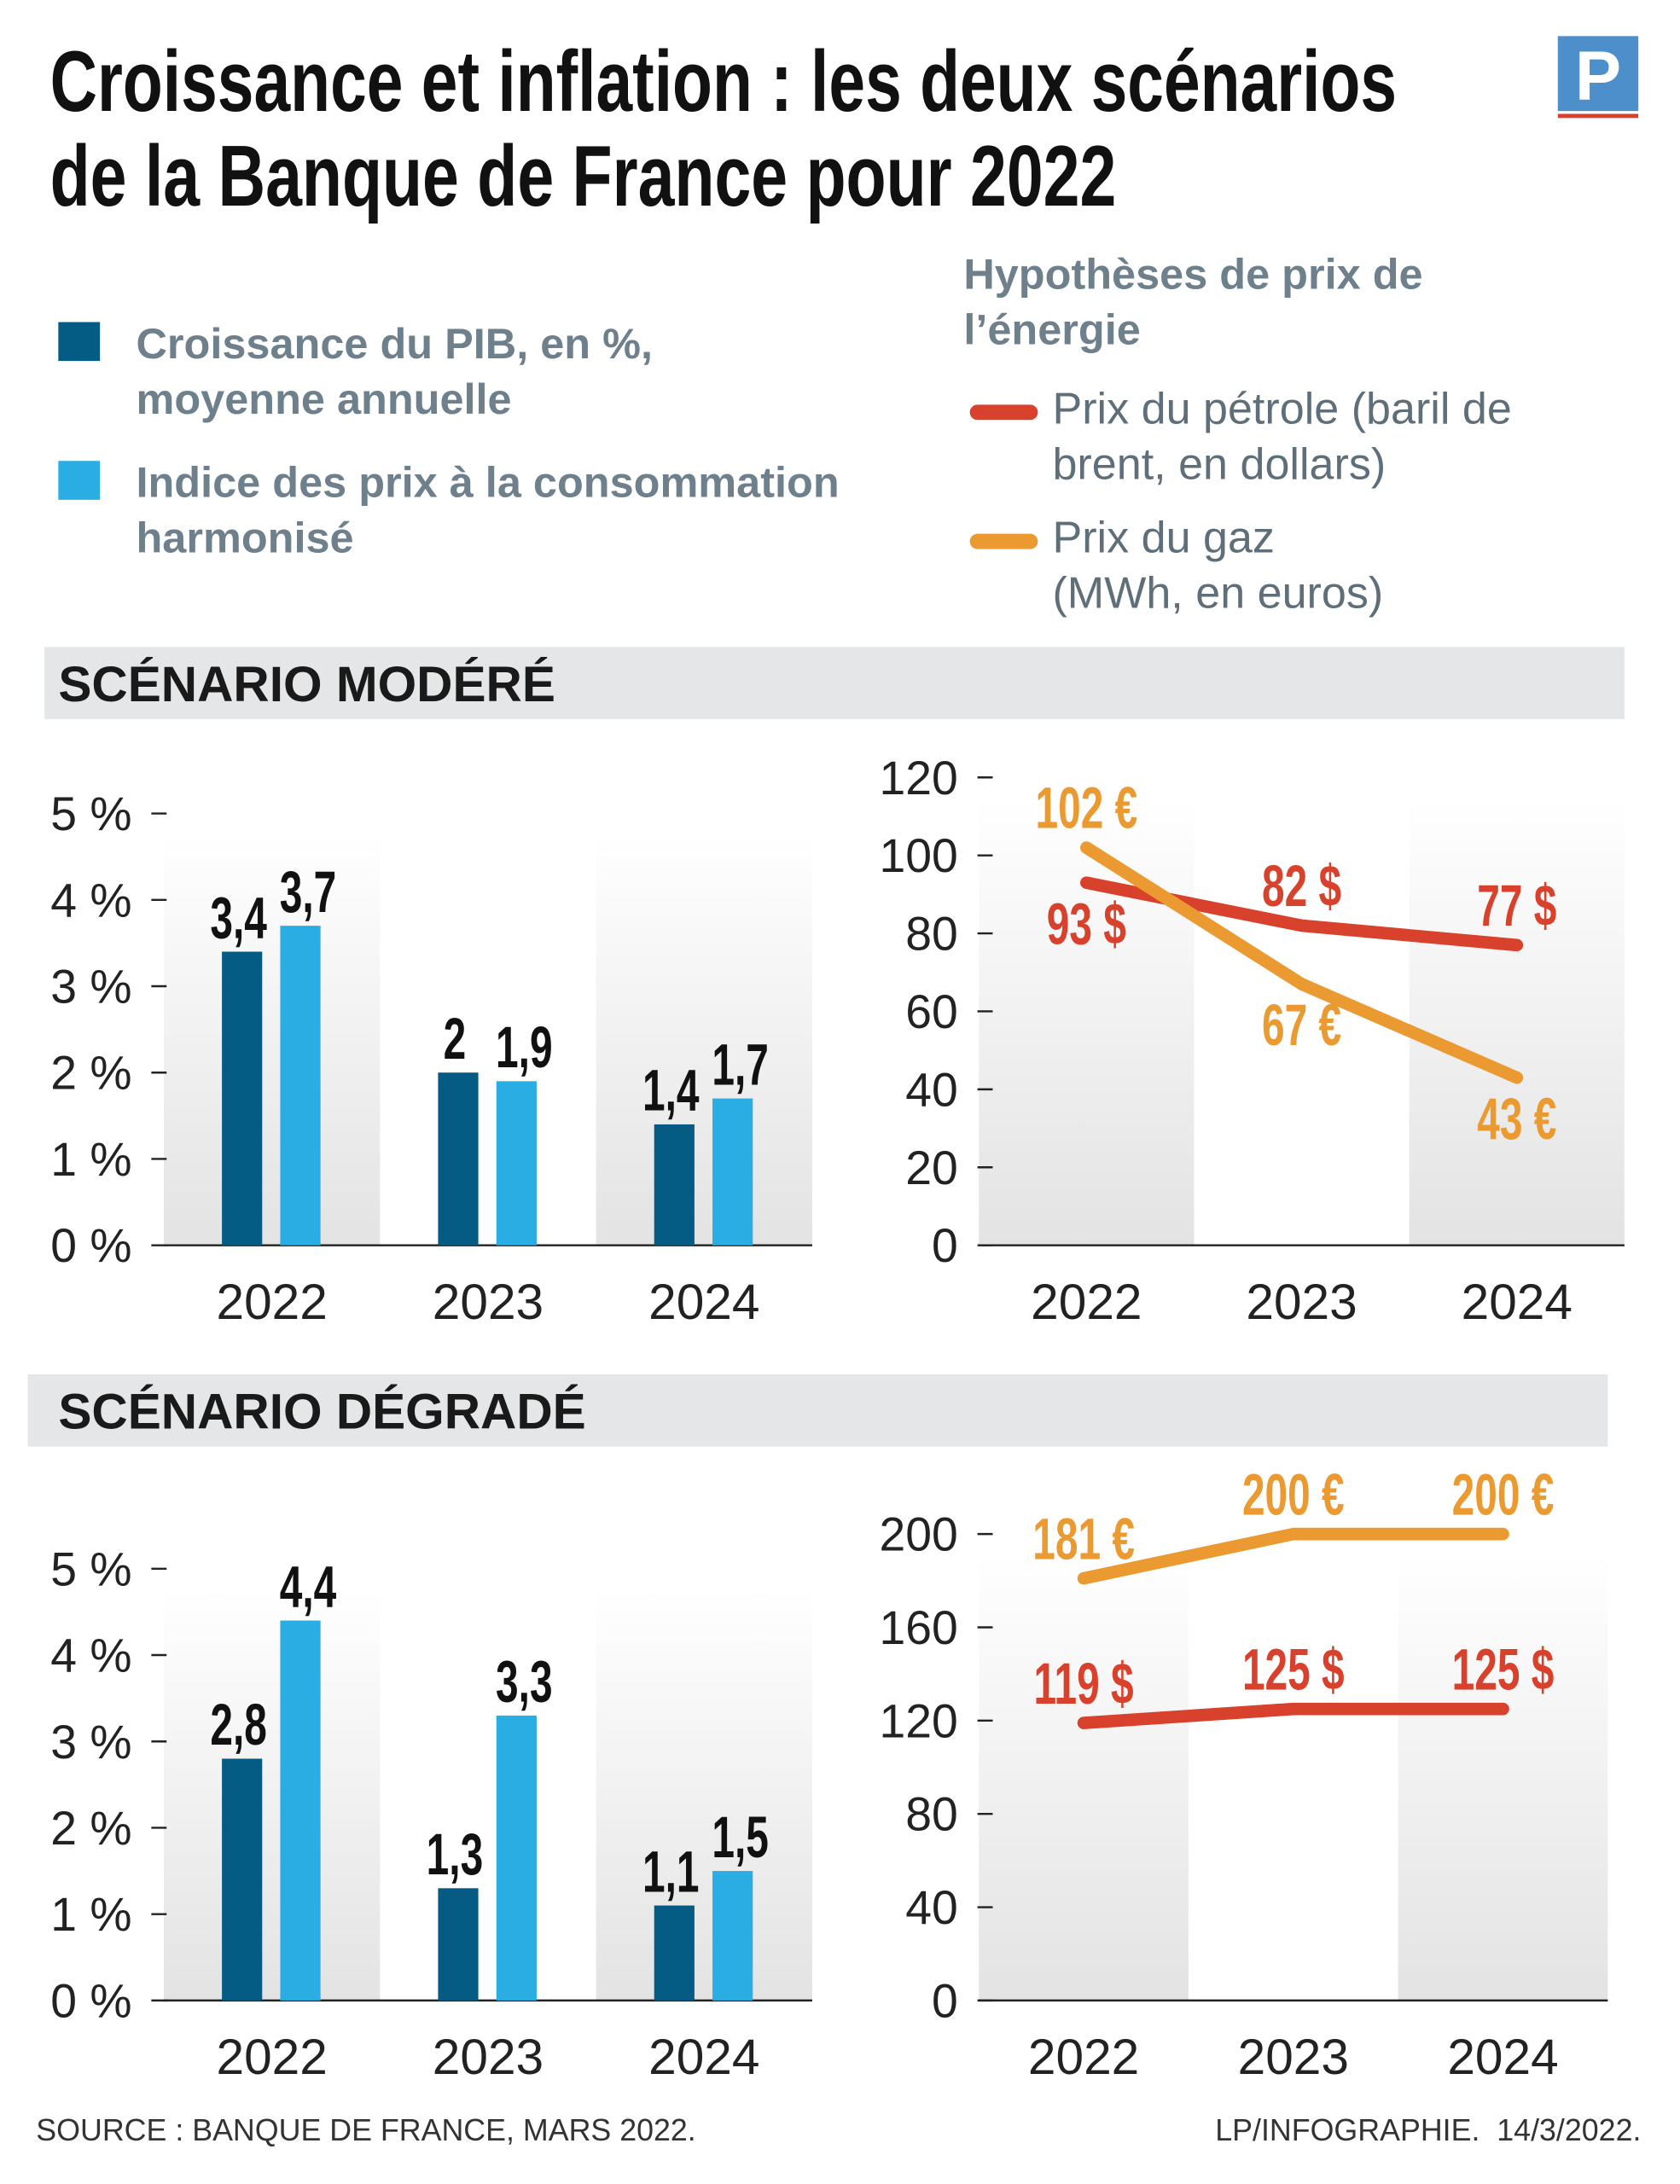 The width and height of the screenshot is (1680, 2184). Describe the element at coordinates (919, 856) in the screenshot. I see `y-tick-label: 100` at that location.